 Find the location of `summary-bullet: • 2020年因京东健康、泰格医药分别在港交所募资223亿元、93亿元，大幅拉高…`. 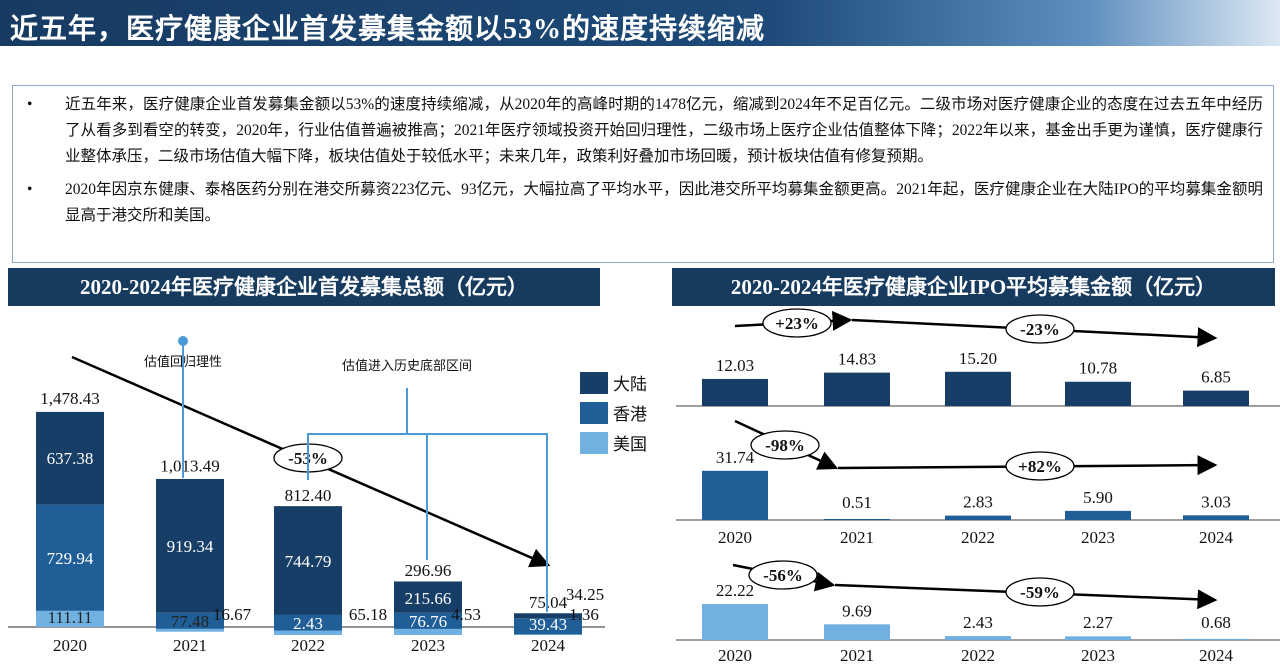

summary-bullet: • 2020年因京东健康、泰格医药分别在港交所募资223亿元、93亿元，大幅拉高… is located at coordinates (645, 203).